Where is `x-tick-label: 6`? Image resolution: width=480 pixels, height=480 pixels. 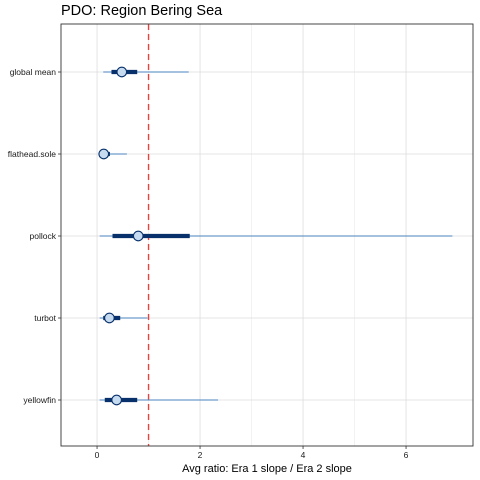
x-tick-label: 6 is located at coordinates (406, 455).